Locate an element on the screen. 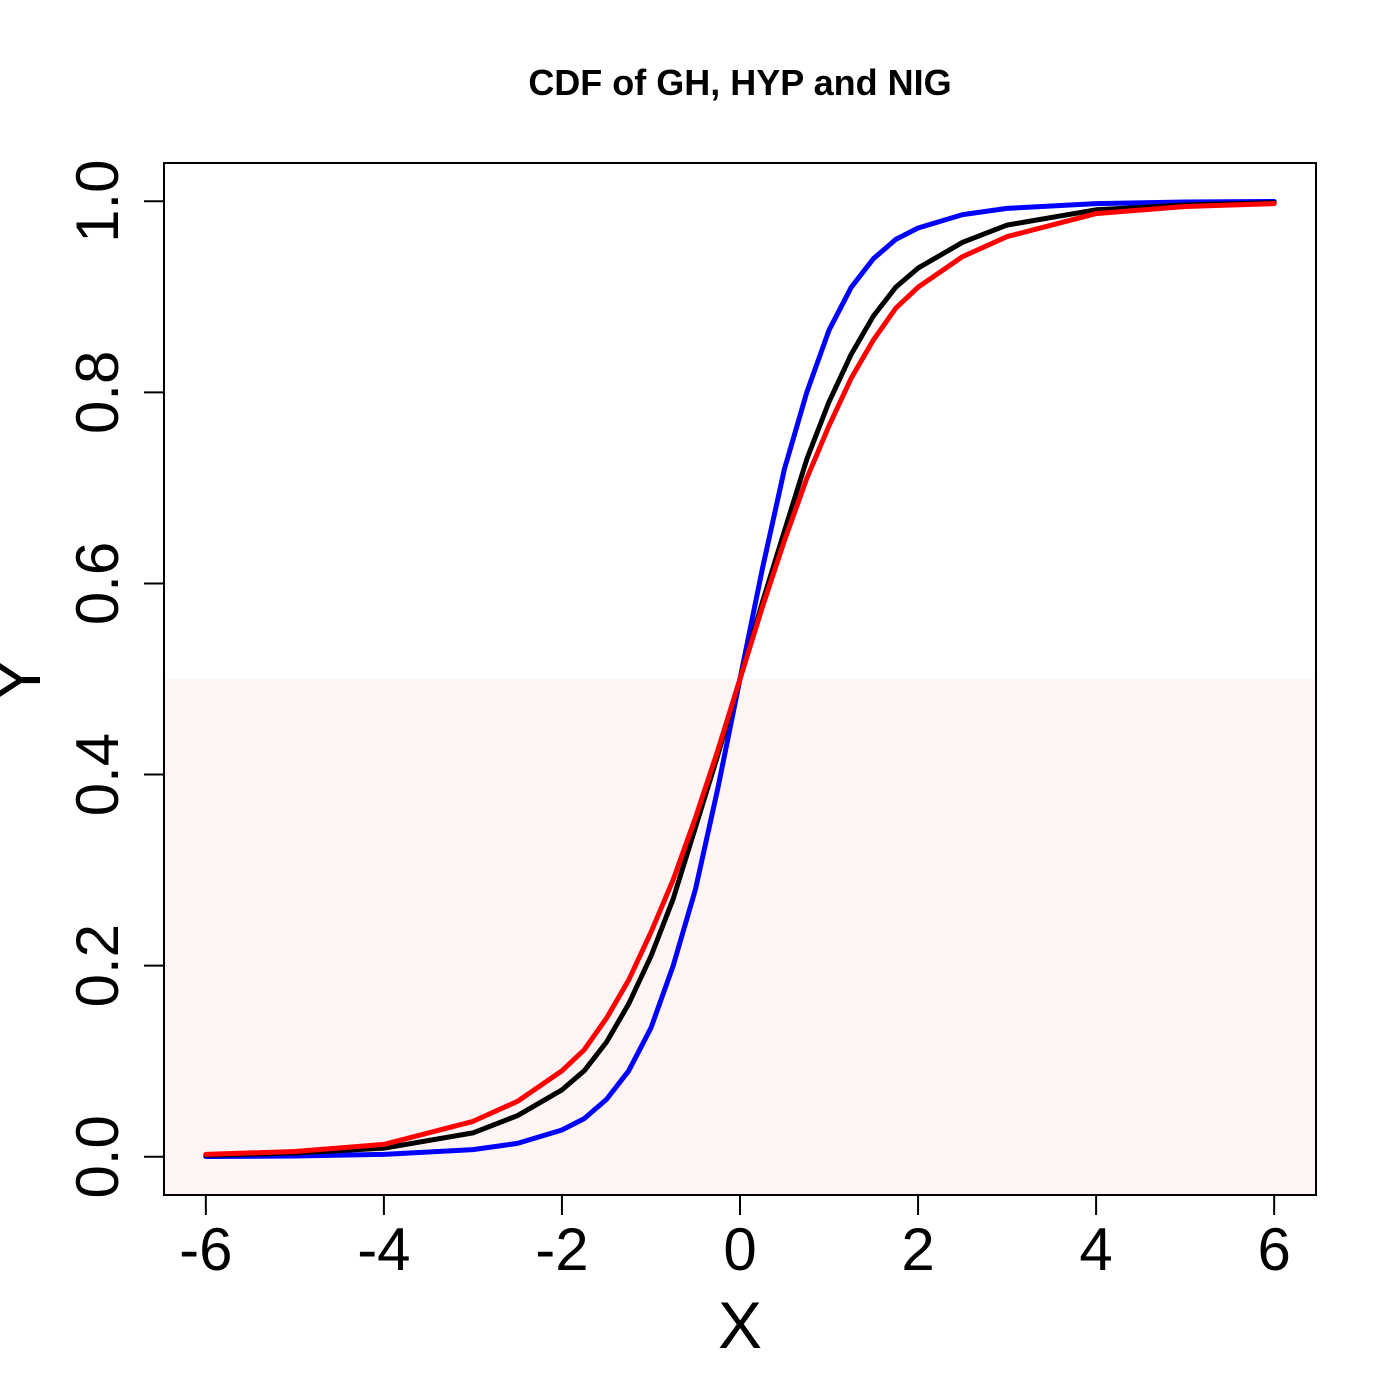 The image size is (1400, 1400). x-tick-label: -6 is located at coordinates (205, 1249).